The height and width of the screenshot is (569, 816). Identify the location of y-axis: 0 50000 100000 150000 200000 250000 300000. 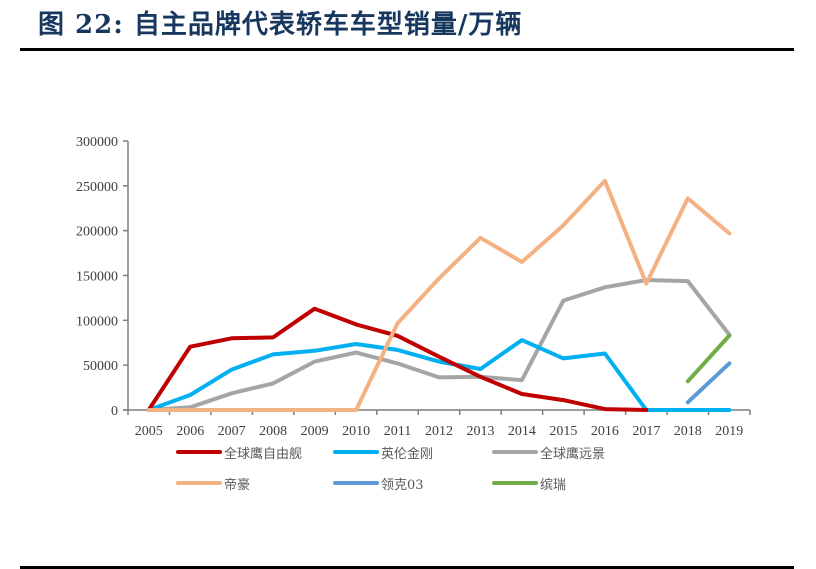
(102, 277).